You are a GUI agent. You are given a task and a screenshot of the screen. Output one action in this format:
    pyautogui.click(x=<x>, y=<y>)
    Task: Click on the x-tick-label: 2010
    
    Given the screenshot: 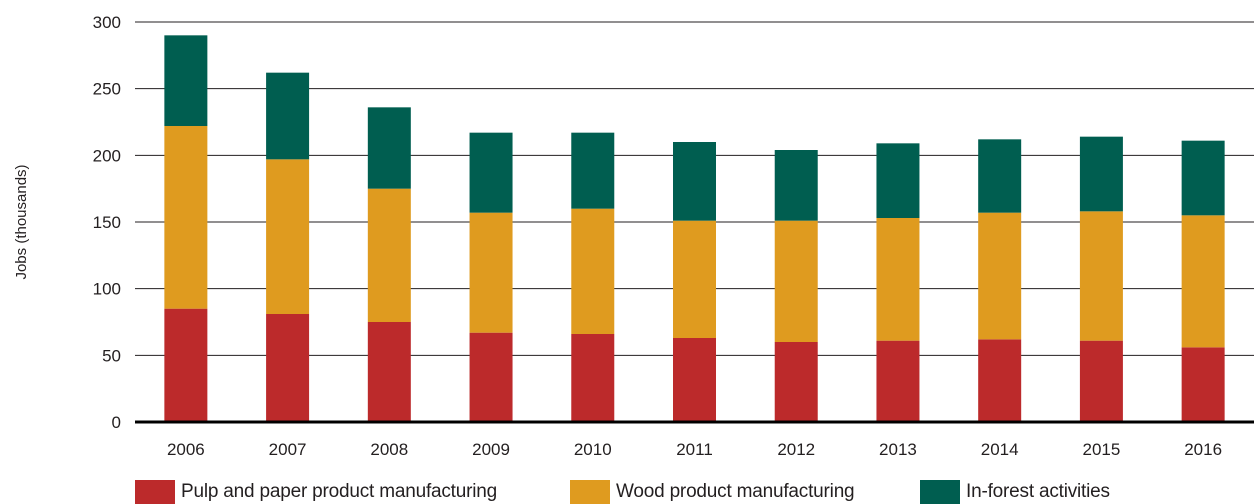 What is the action you would take?
    pyautogui.click(x=593, y=449)
    